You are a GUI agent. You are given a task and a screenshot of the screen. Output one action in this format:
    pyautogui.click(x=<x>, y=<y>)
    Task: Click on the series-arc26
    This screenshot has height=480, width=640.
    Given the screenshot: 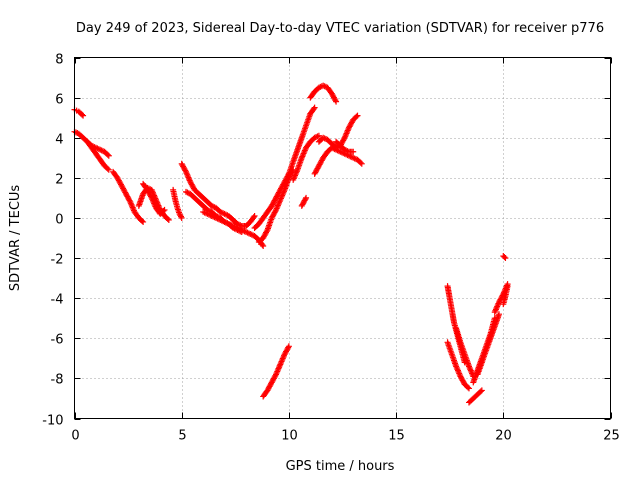 What is the action you would take?
    pyautogui.click(x=488, y=344)
    